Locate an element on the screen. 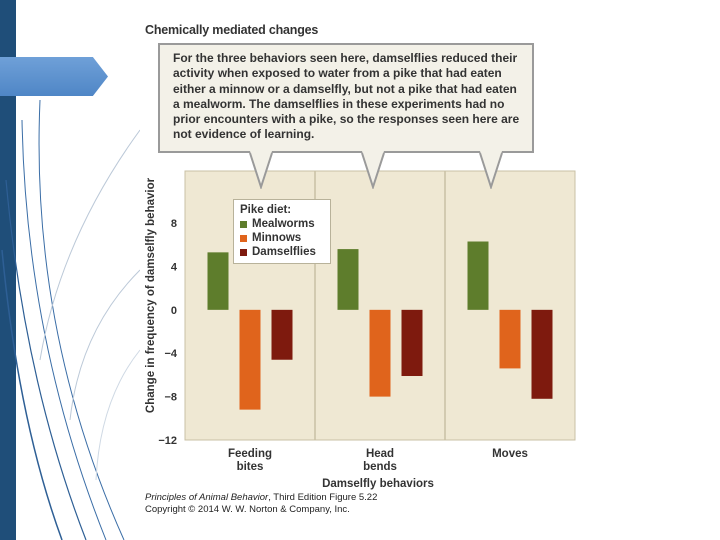  legend-item-mealworms: Mealworms is located at coordinates (282, 224).